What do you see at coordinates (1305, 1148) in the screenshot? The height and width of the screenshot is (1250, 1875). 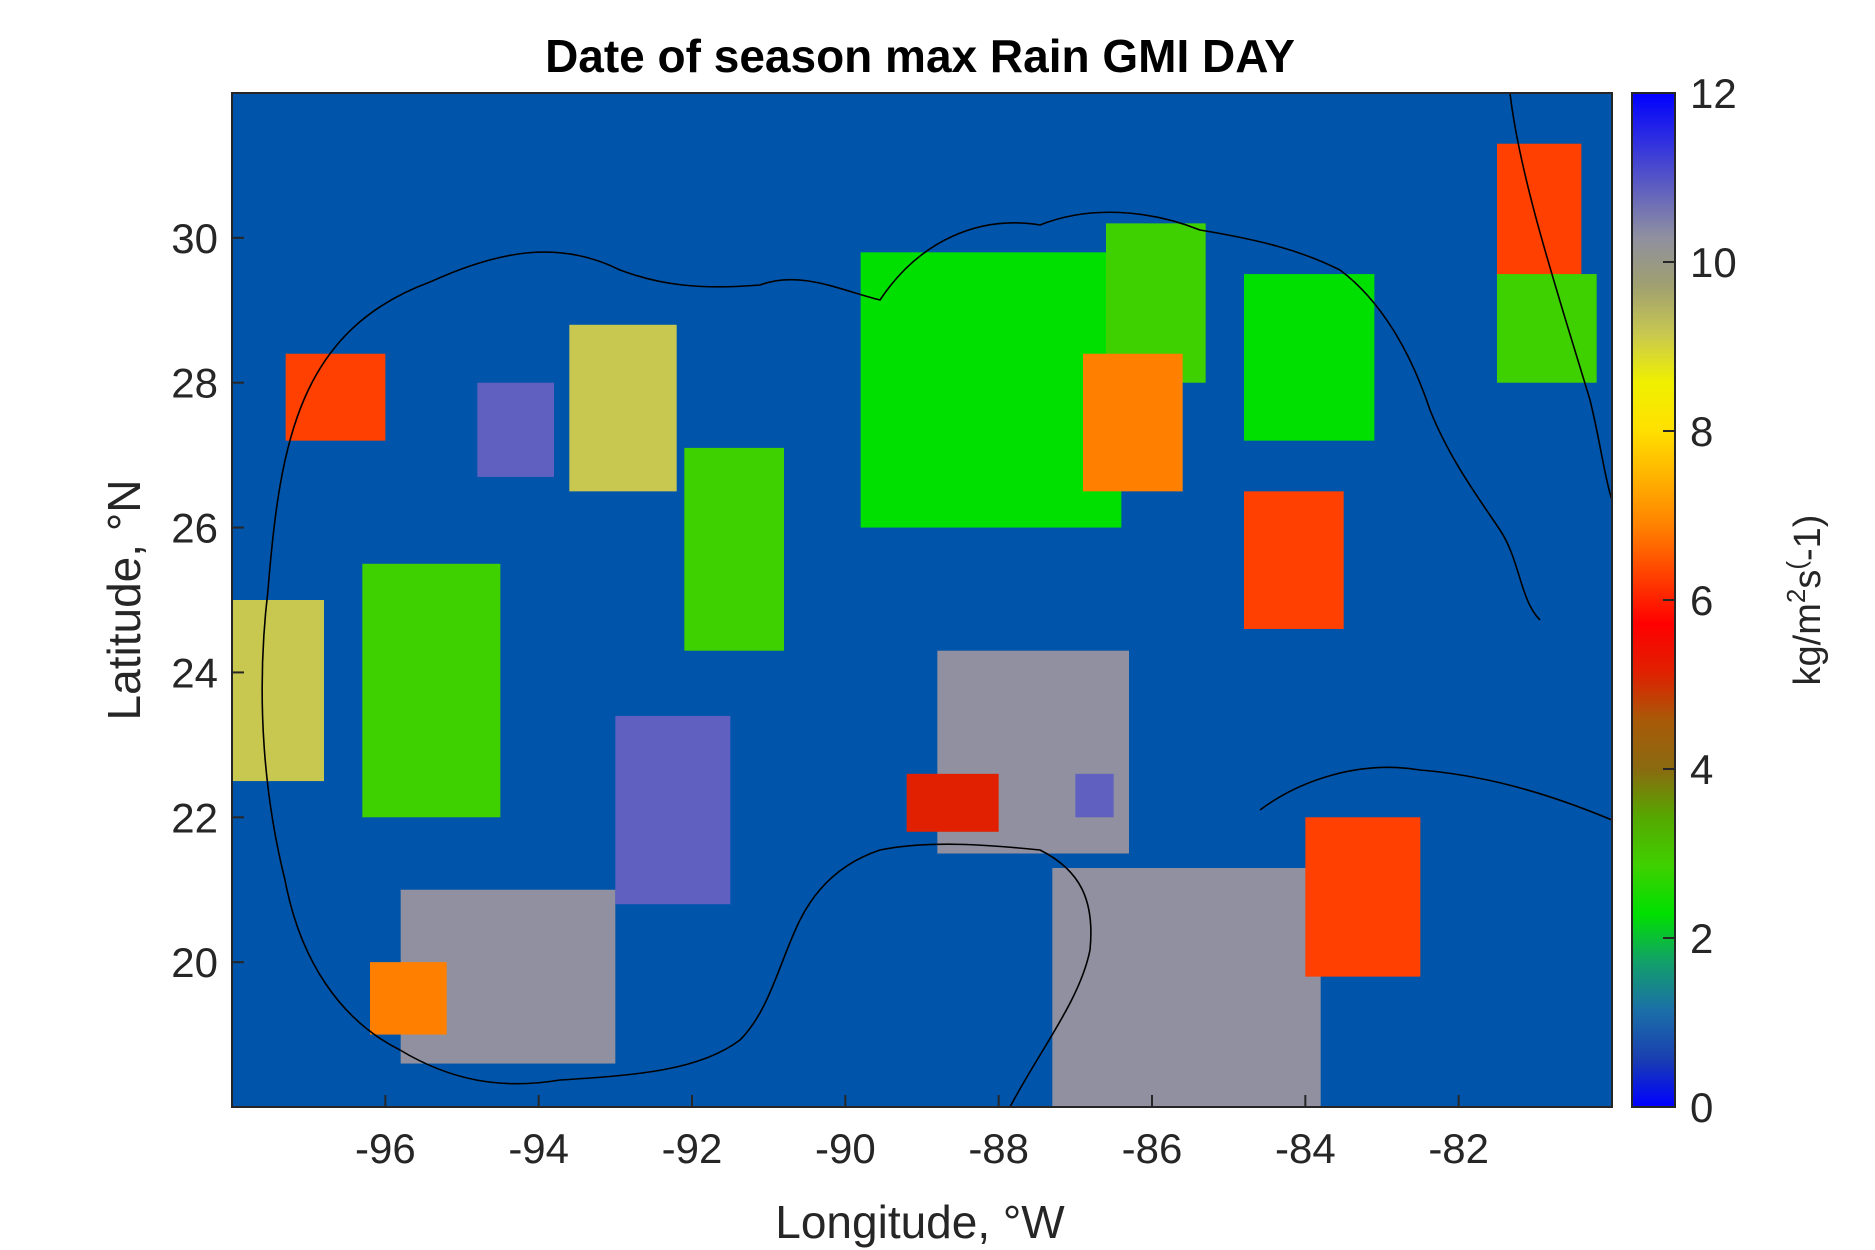 I see `x-tick-label: -84` at bounding box center [1305, 1148].